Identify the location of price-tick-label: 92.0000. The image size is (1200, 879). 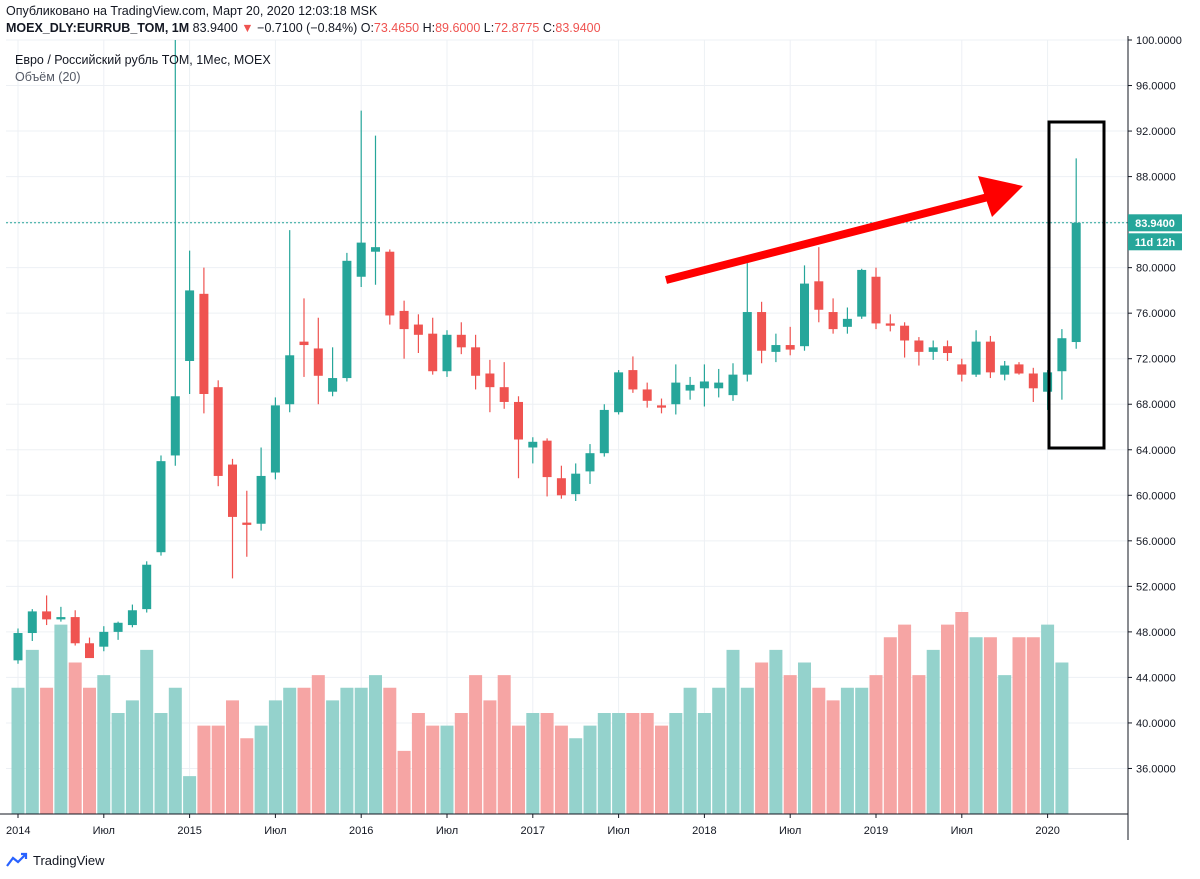
(1156, 132).